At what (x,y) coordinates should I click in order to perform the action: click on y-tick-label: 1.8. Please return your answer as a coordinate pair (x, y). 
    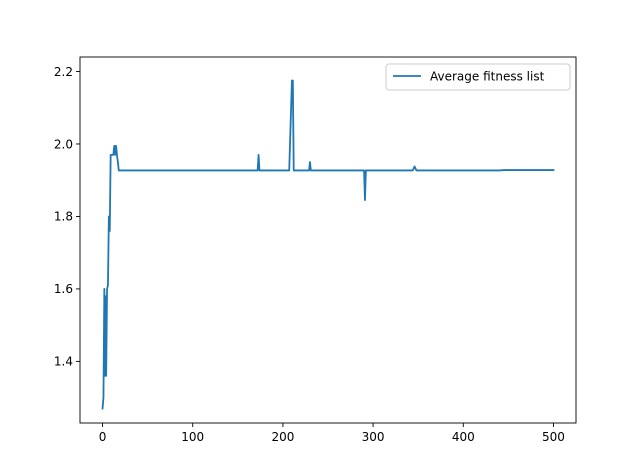
    Looking at the image, I should click on (63, 217).